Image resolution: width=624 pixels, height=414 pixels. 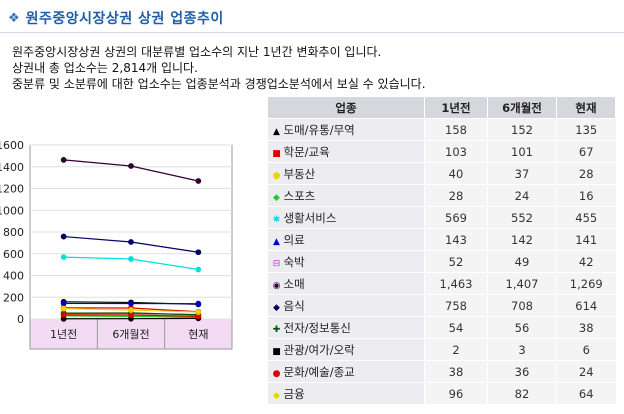 What do you see at coordinates (346, 239) in the screenshot?
I see `row-category: ▲ 의료` at bounding box center [346, 239].